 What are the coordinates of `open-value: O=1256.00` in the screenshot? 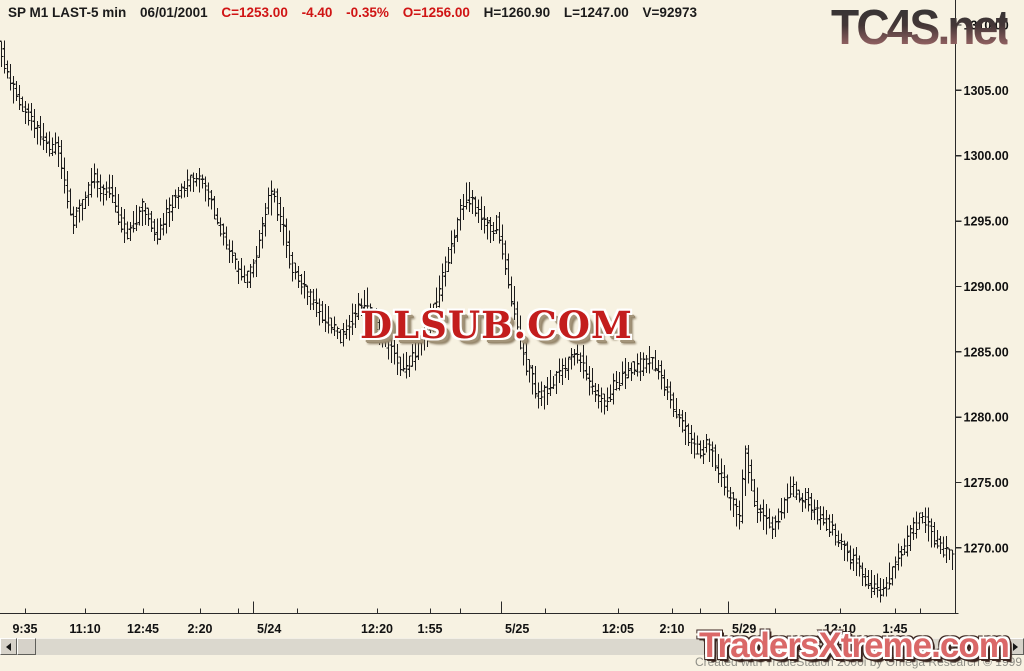 It's located at (436, 12).